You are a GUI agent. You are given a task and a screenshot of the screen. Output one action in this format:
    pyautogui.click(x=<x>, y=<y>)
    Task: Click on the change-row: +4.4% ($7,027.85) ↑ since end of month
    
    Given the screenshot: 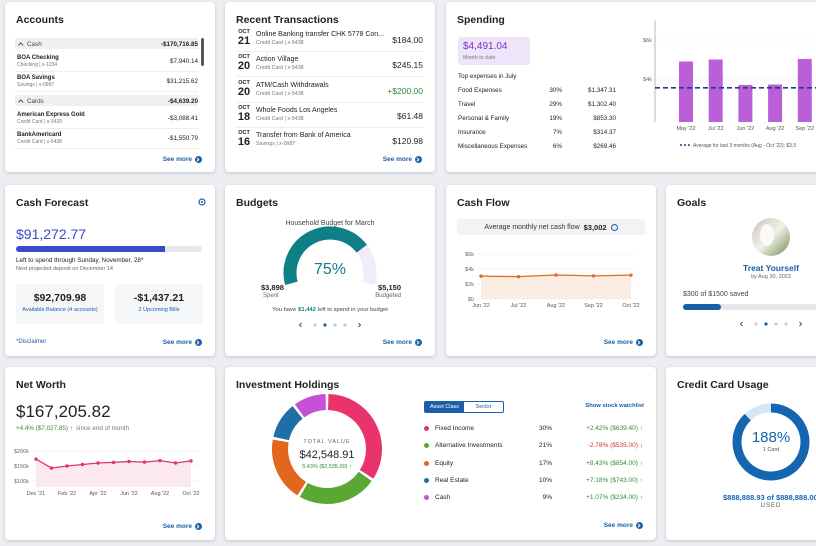 What is the action you would take?
    pyautogui.click(x=72, y=428)
    